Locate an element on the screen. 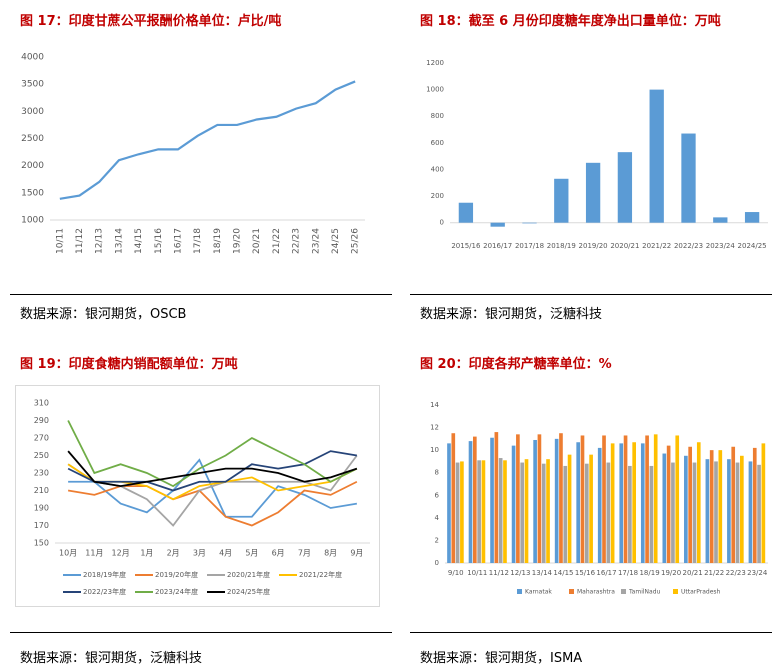  x-tick-label: 2024/25 is located at coordinates (752, 246).